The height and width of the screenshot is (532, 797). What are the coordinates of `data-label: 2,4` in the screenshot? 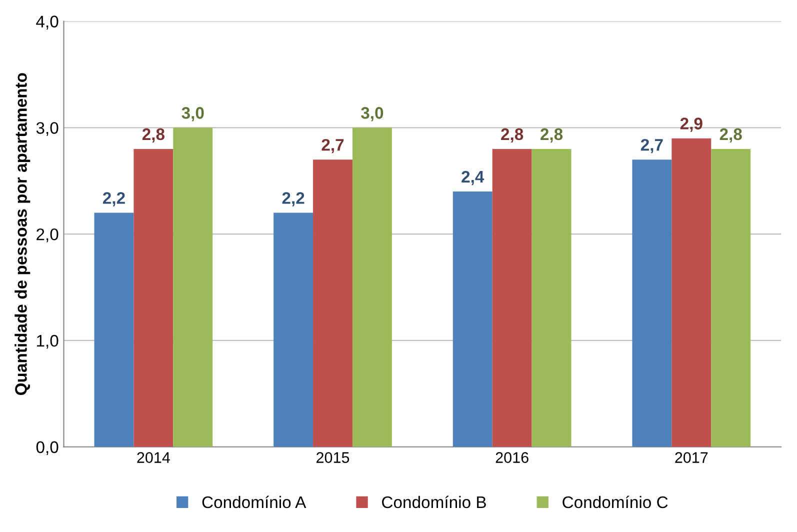 It's located at (473, 178).